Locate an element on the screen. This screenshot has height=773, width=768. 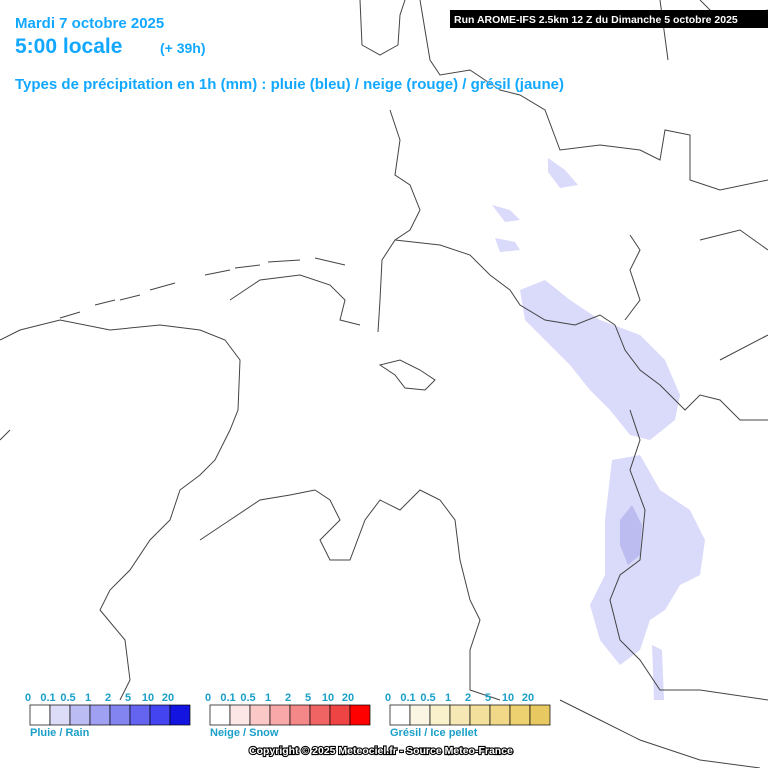
time: 5:00 locale is located at coordinates (68, 46).